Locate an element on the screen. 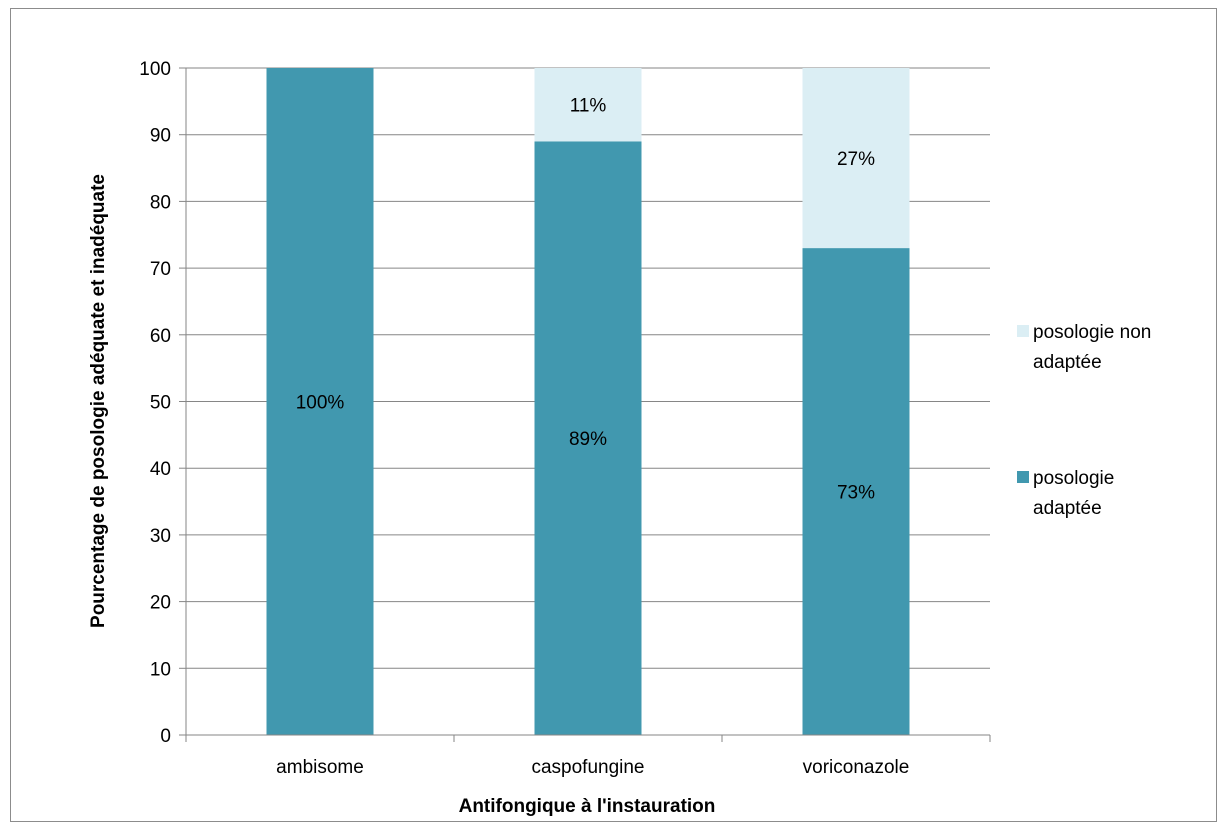 Image resolution: width=1229 pixels, height=824 pixels. y-tick-label: 50 is located at coordinates (160, 403).